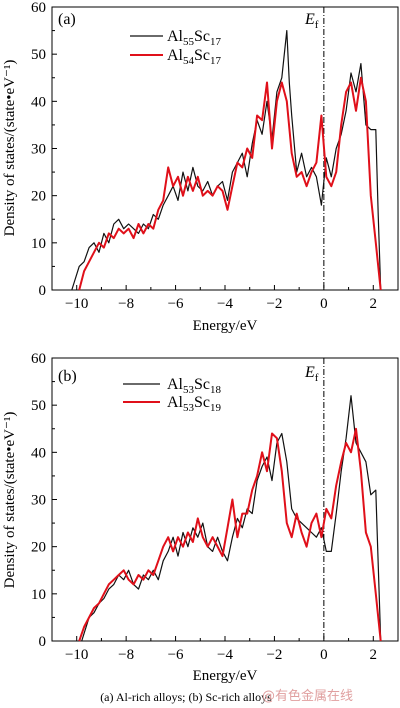  I want to click on panel-a-label: (a), so click(67, 19).